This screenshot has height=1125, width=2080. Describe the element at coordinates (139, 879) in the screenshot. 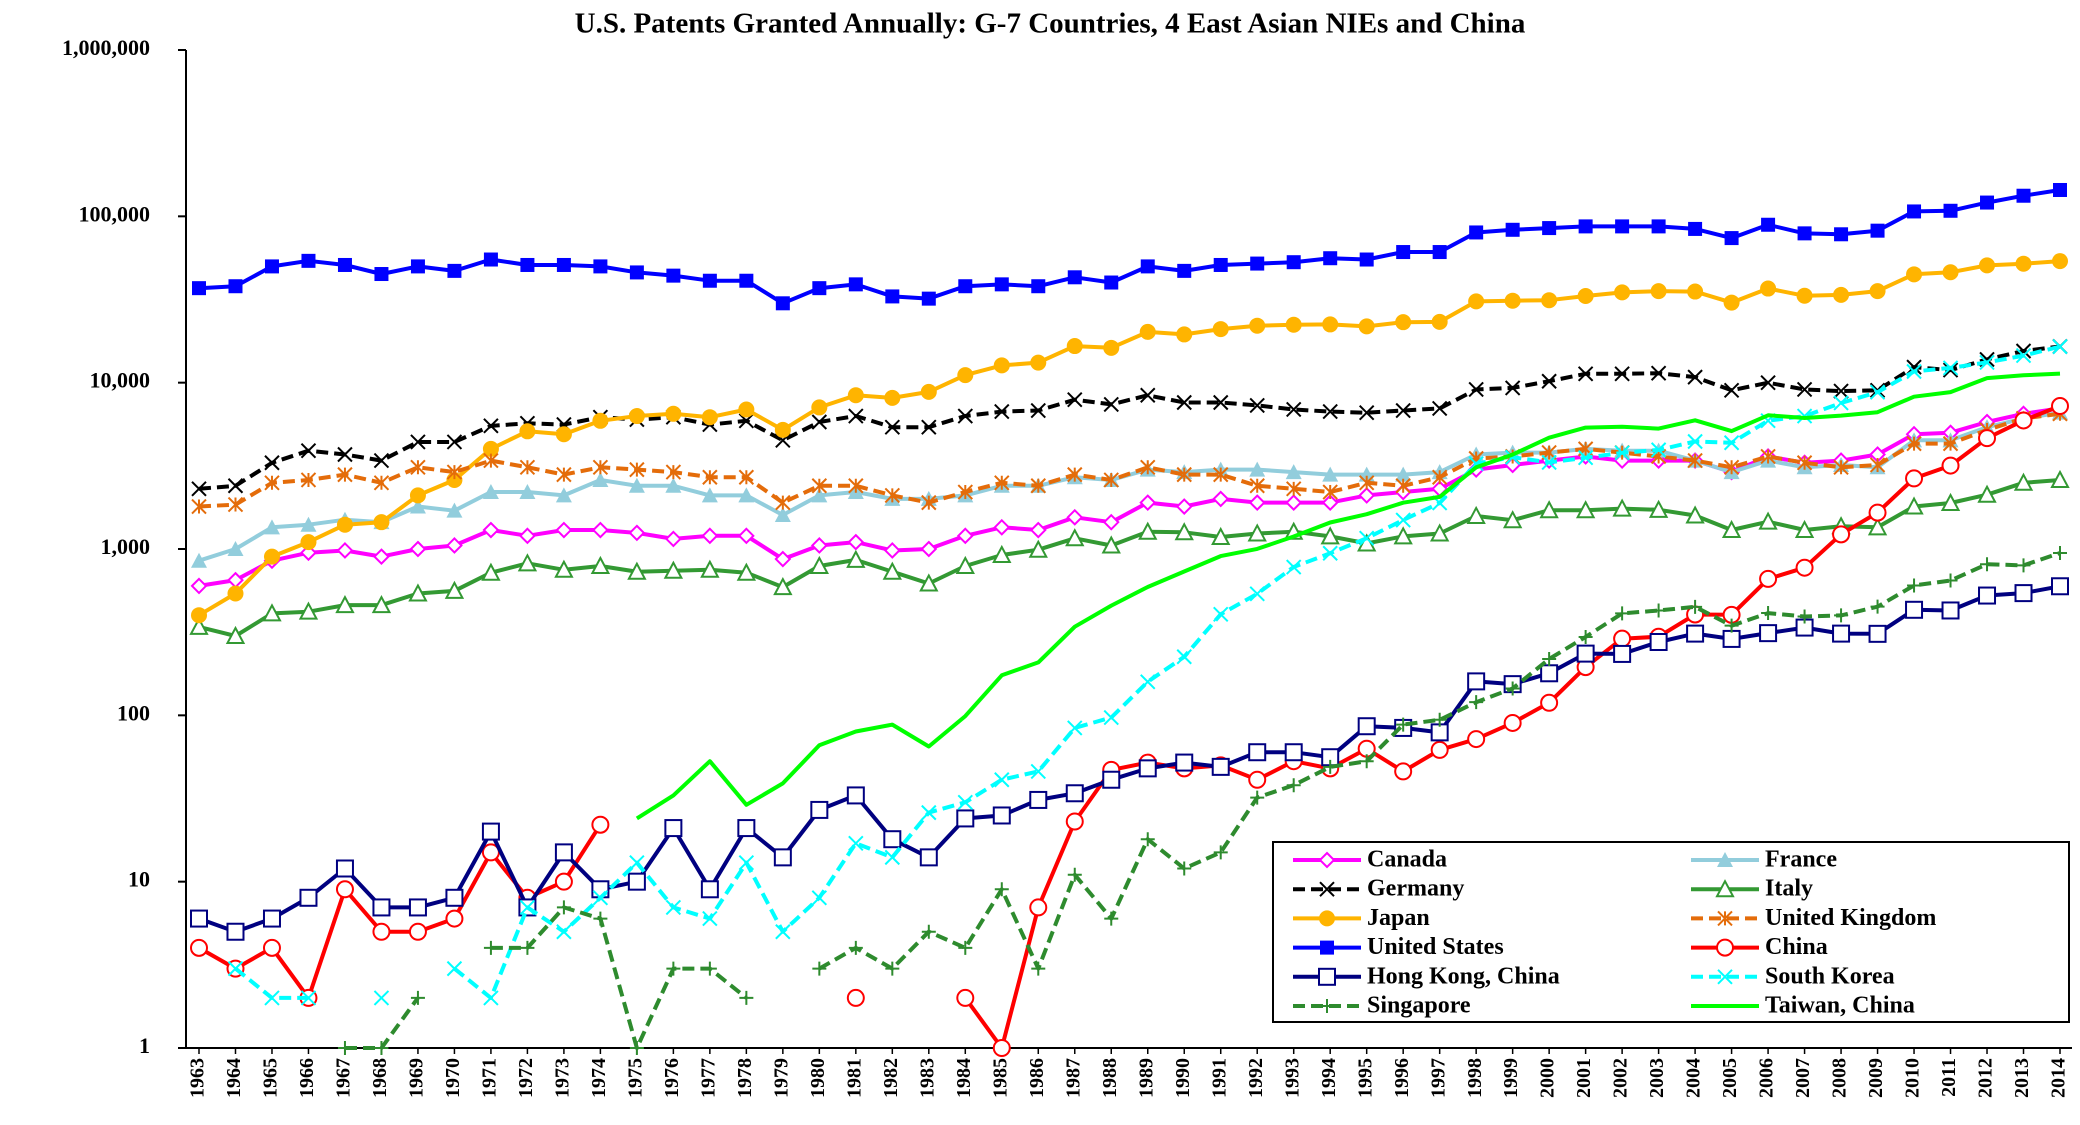

I see `y-tick-label: 10` at that location.